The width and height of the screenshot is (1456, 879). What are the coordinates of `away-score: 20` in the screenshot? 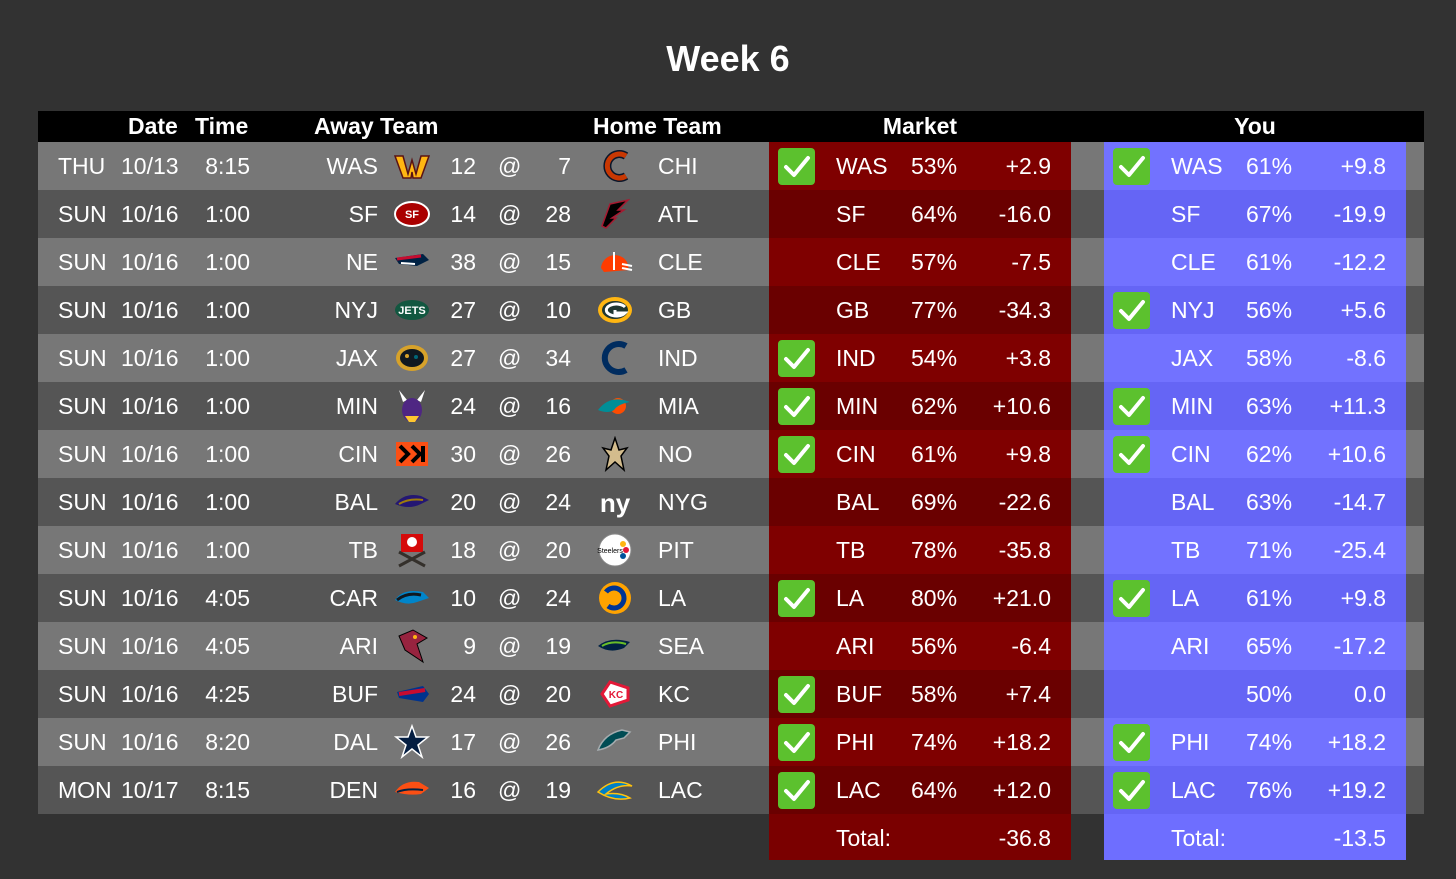 It's located at (463, 502).